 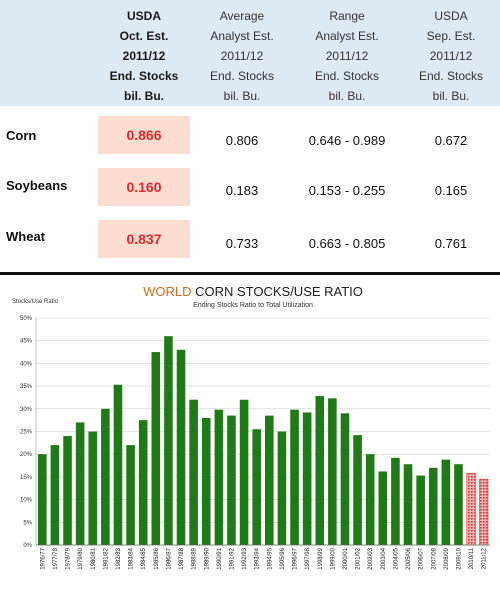 I want to click on header-average-line: Average, so click(x=242, y=16).